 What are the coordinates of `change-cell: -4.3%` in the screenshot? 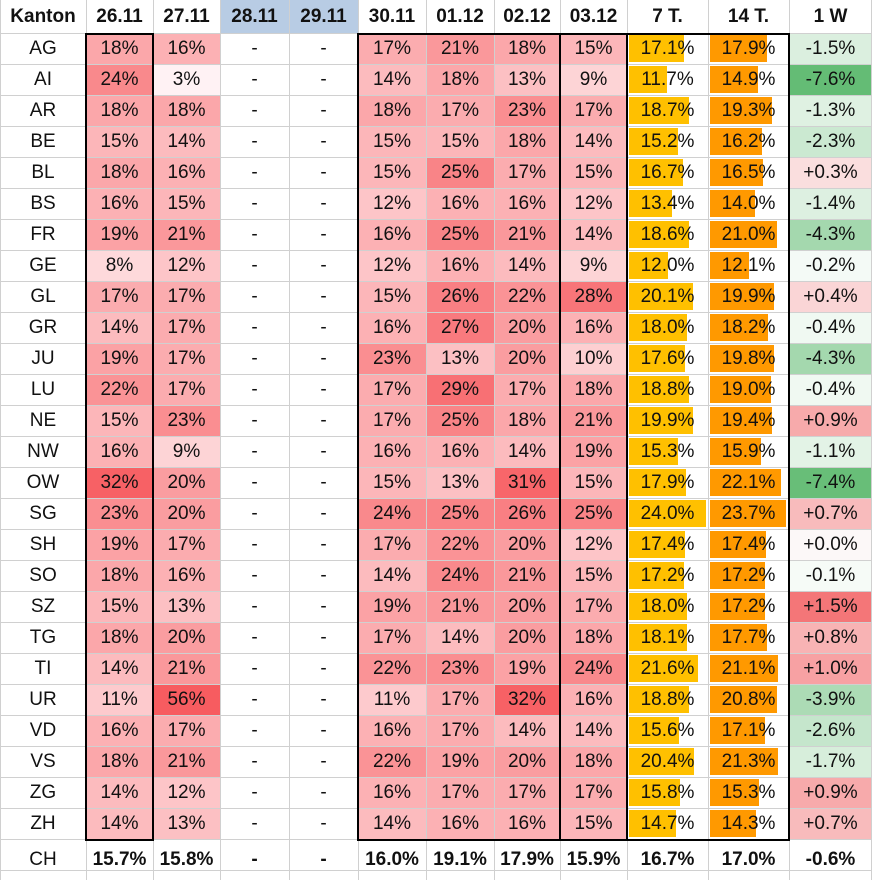 It's located at (830, 234).